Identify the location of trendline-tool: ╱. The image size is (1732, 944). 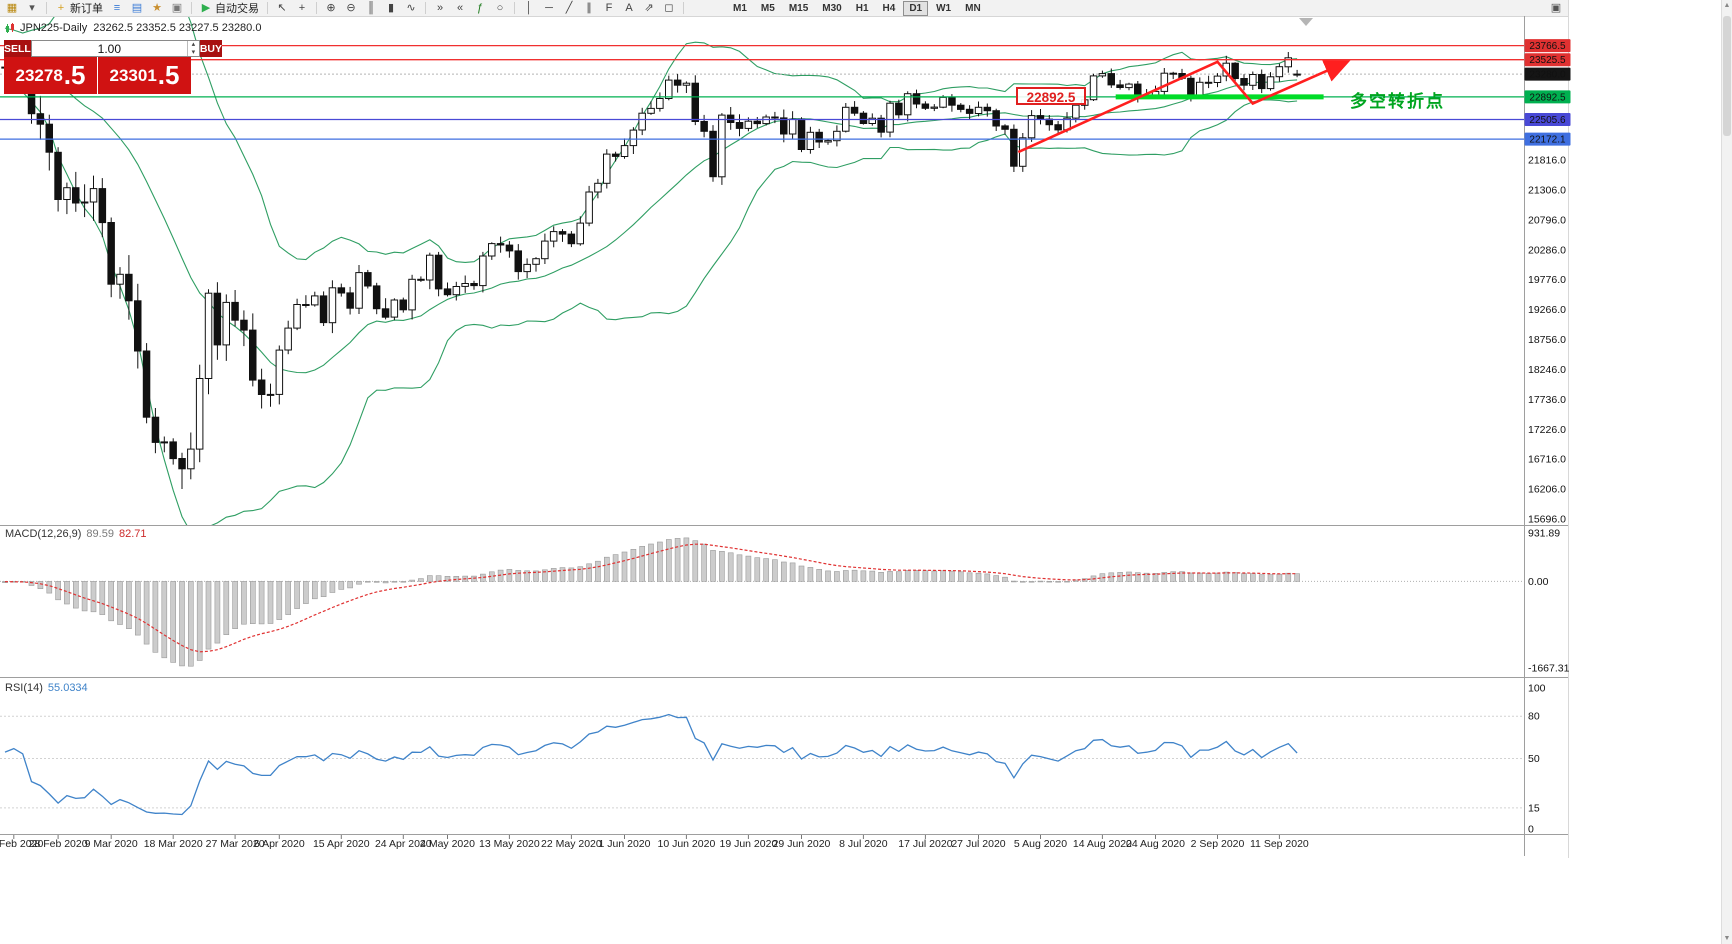
(569, 8).